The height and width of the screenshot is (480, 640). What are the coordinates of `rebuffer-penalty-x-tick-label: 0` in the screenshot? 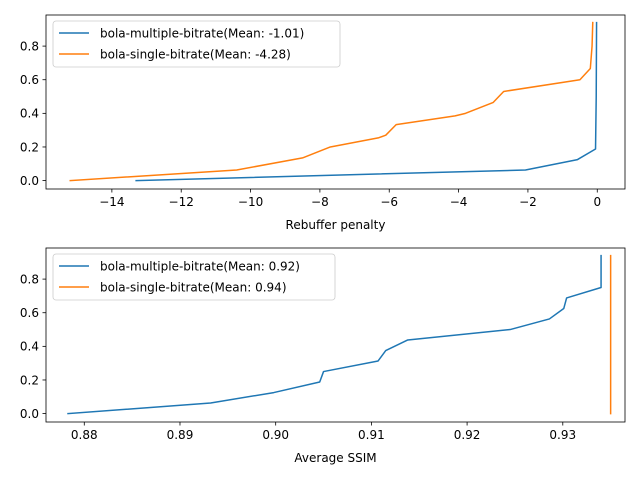 It's located at (597, 202).